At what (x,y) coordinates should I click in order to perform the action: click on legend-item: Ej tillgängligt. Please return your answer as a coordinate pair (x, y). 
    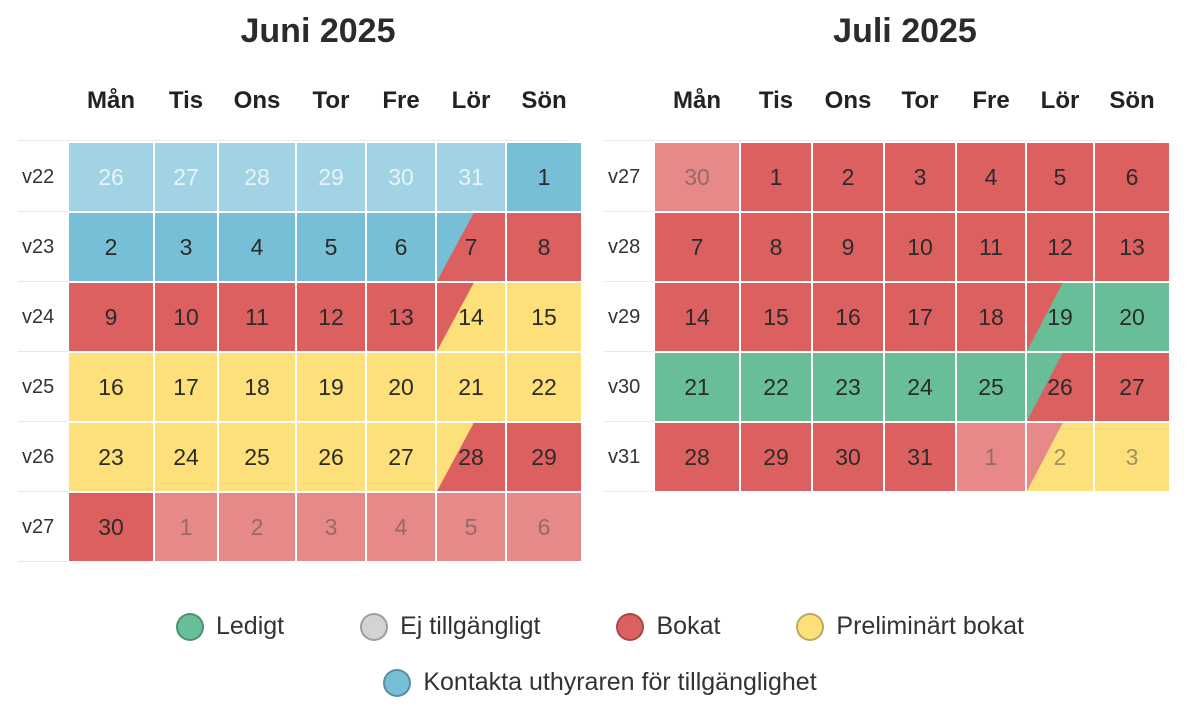
    Looking at the image, I should click on (450, 626).